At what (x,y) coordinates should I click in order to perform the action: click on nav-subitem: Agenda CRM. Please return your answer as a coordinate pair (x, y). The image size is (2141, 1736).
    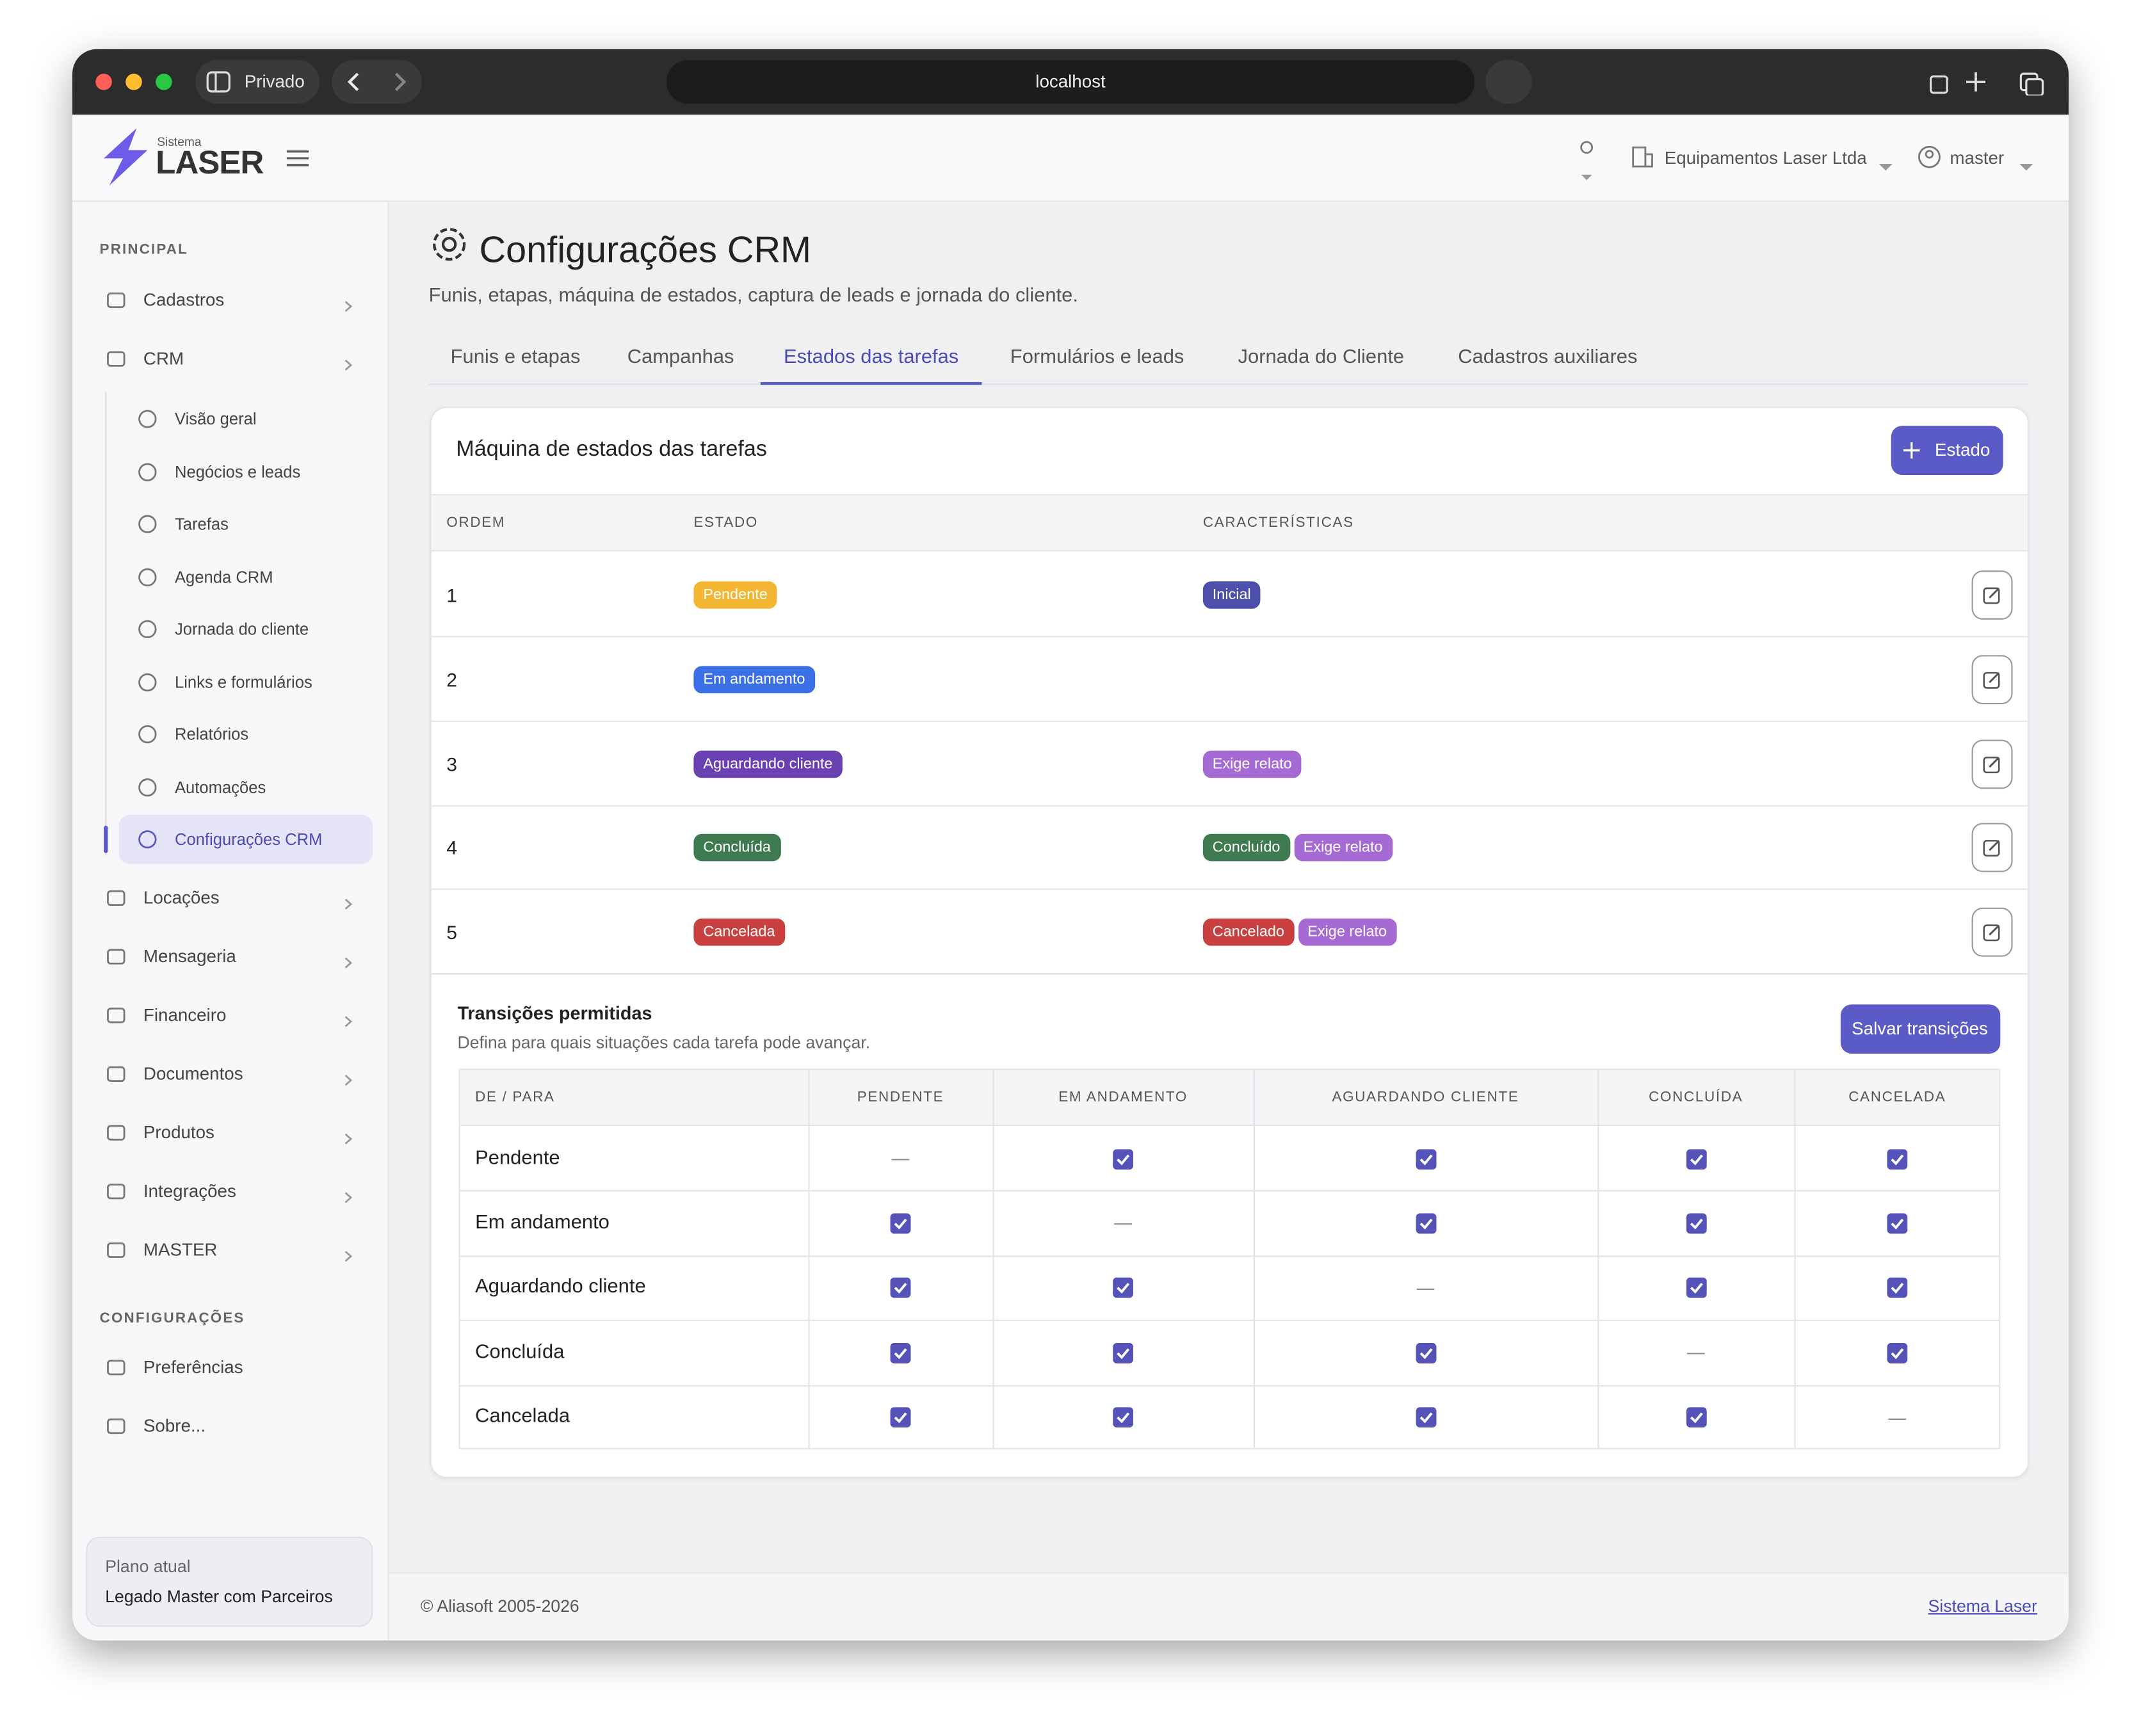
    Looking at the image, I should click on (223, 576).